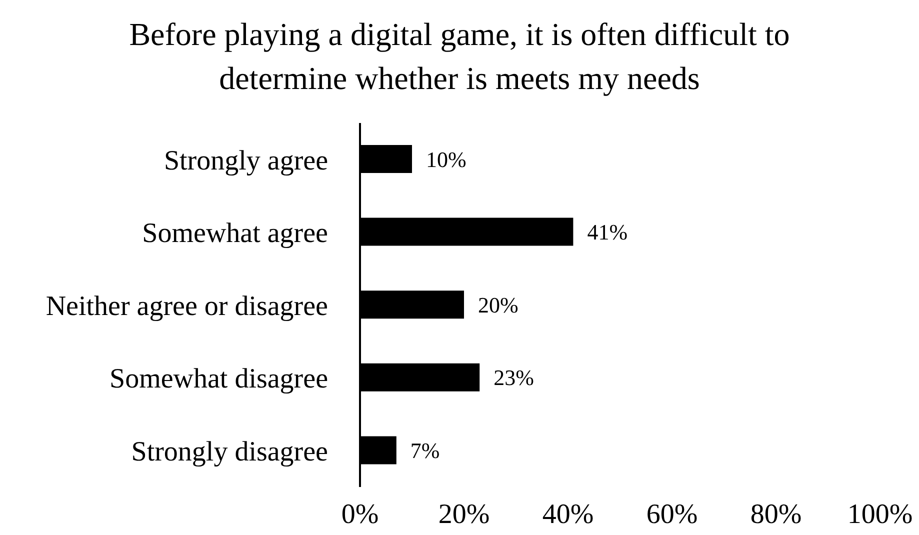 This screenshot has width=919, height=535. I want to click on data-label: 20%, so click(498, 305).